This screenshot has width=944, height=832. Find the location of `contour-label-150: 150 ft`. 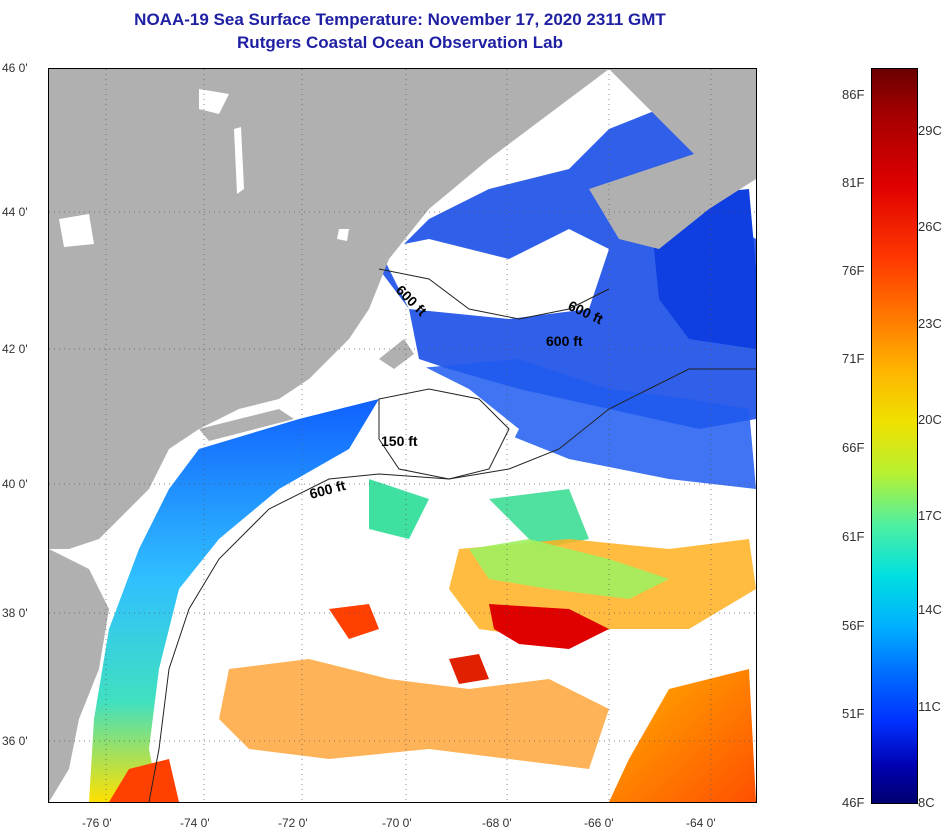

contour-label-150: 150 ft is located at coordinates (399, 441).